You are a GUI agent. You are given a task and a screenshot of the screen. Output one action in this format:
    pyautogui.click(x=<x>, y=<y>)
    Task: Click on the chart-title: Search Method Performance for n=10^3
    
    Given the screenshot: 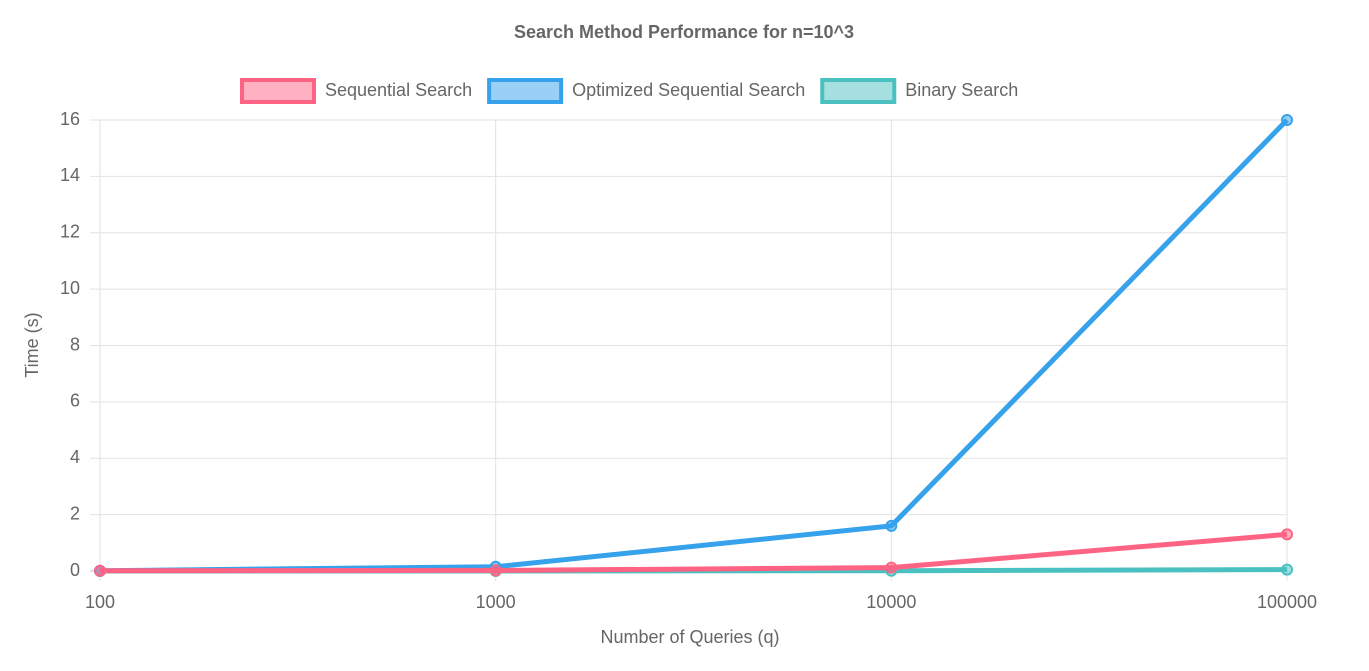 What is the action you would take?
    pyautogui.click(x=684, y=32)
    